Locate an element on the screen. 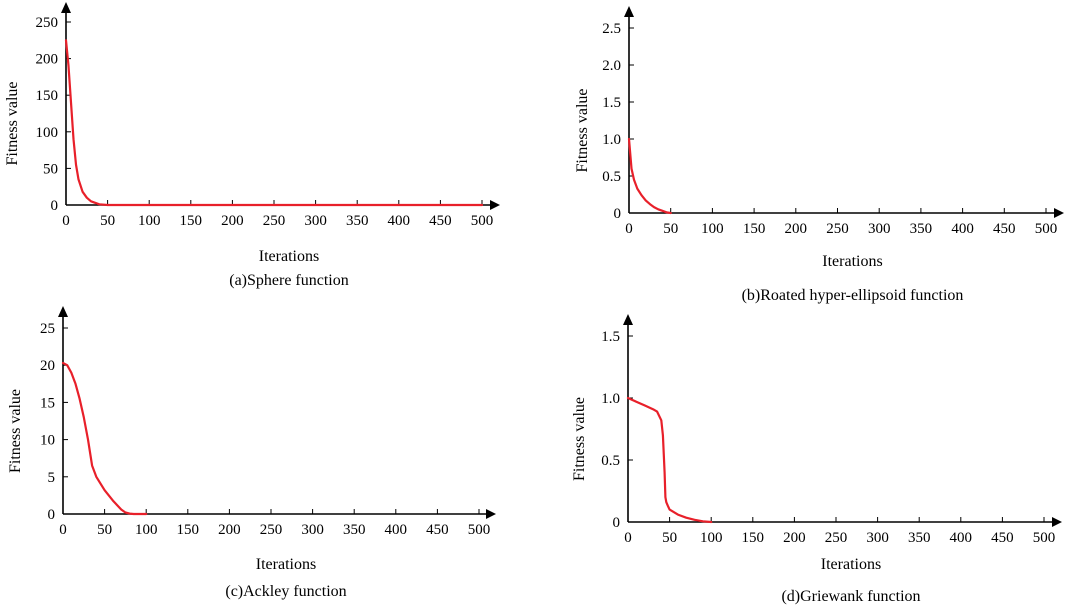 This screenshot has height=609, width=1067. y-tick-label: 2.5 is located at coordinates (611, 29).